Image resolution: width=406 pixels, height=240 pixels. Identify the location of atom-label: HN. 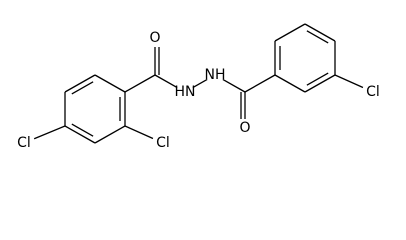
(185, 92).